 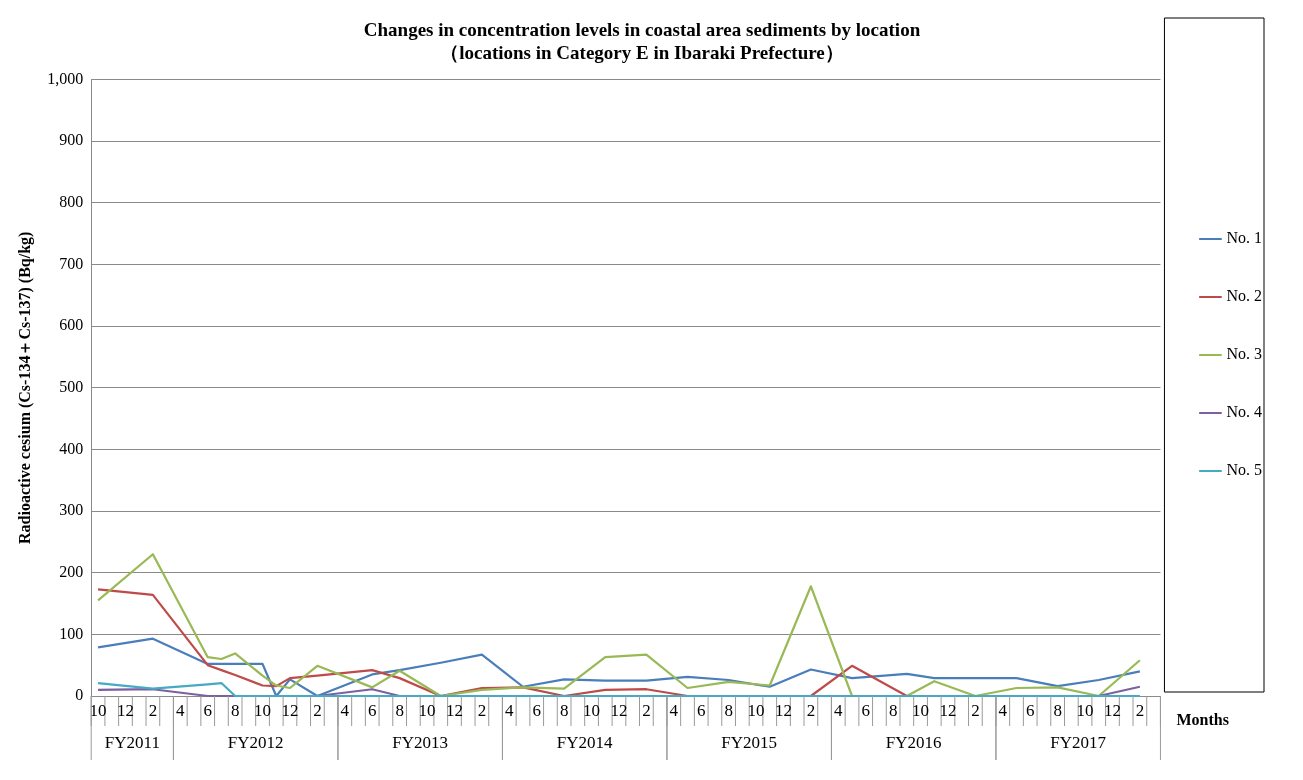 What do you see at coordinates (913, 743) in the screenshot?
I see `text: FY2016` at bounding box center [913, 743].